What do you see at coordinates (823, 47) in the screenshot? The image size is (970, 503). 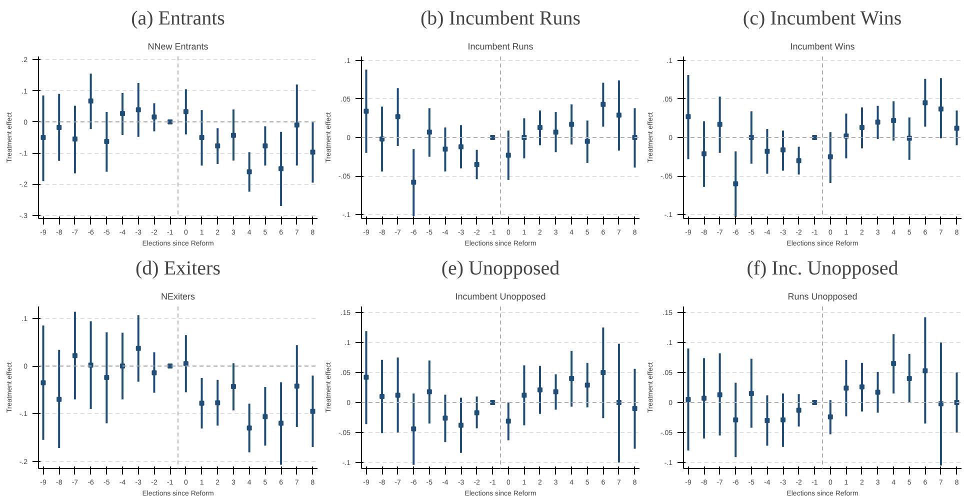 I see `chart-subtitle: Incumbent Wins` at bounding box center [823, 47].